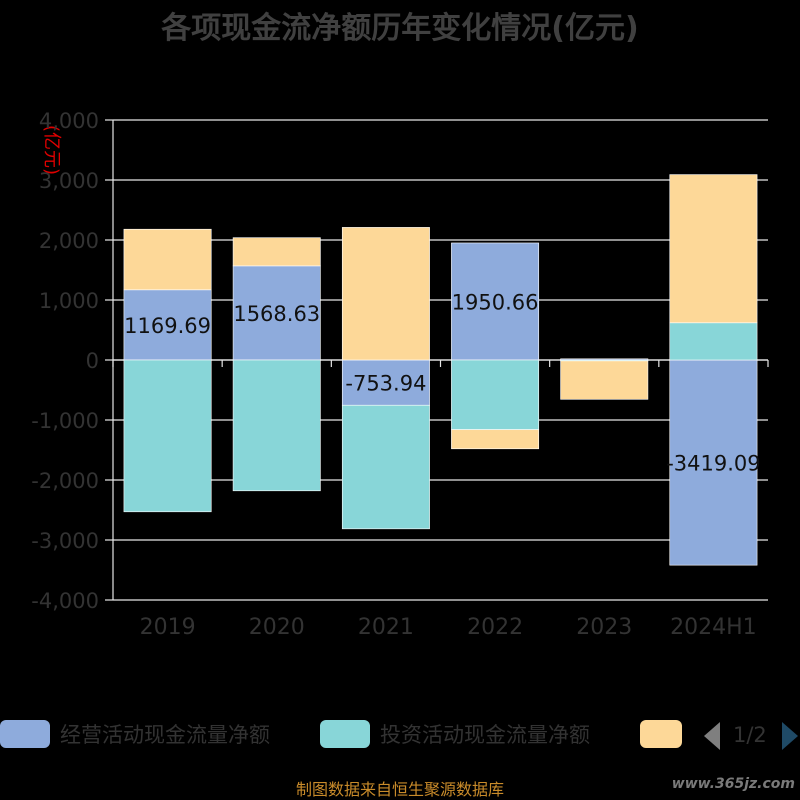 Image resolution: width=800 pixels, height=800 pixels. Describe the element at coordinates (92, 361) in the screenshot. I see `y-tick-label: 0` at that location.